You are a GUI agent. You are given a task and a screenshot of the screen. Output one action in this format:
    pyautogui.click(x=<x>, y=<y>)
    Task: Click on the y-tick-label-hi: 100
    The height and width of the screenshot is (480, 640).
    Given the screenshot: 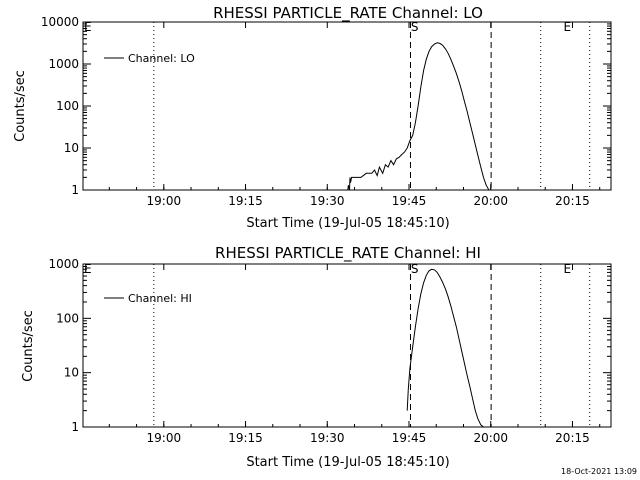 What is the action you would take?
    pyautogui.click(x=67, y=318)
    